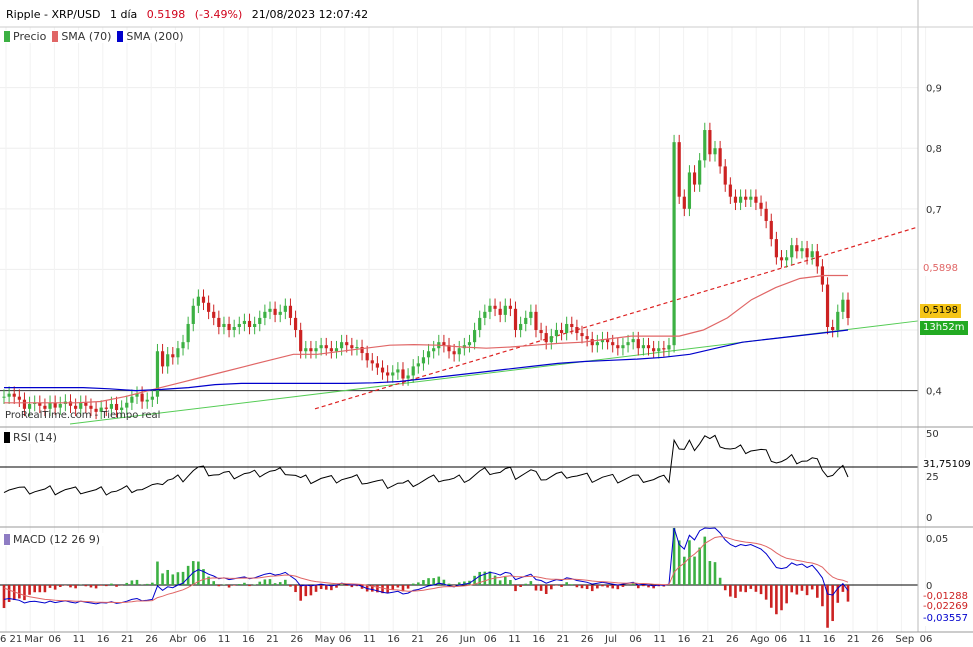 The image size is (973, 647). Describe the element at coordinates (123, 14) in the screenshot. I see `timeframe: 1 día` at that location.